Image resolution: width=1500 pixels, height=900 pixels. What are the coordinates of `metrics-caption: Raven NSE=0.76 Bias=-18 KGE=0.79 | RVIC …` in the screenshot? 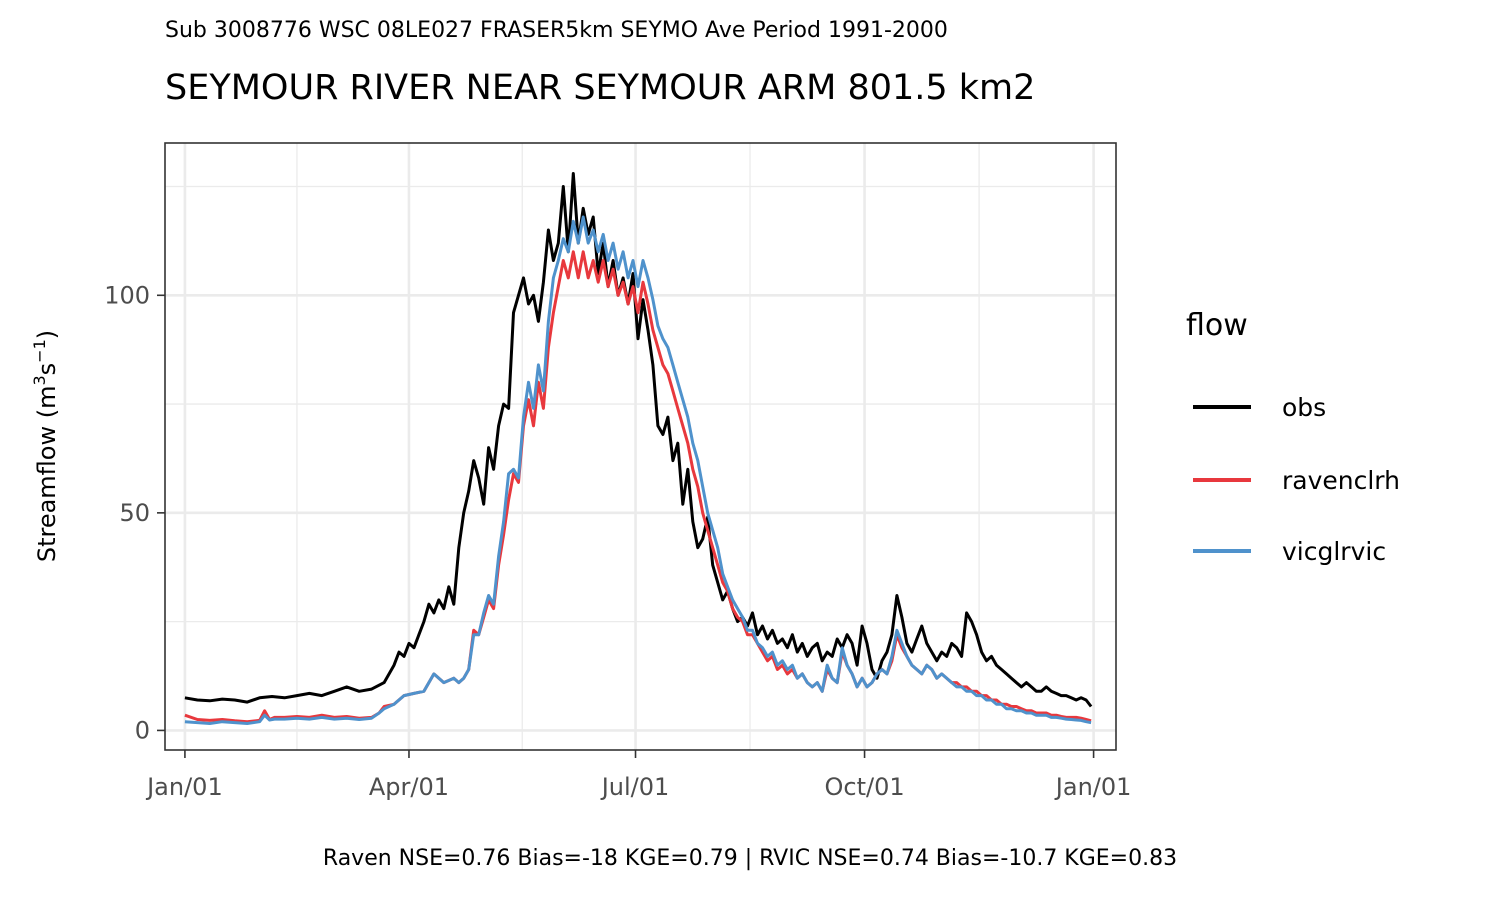 It's located at (750, 858).